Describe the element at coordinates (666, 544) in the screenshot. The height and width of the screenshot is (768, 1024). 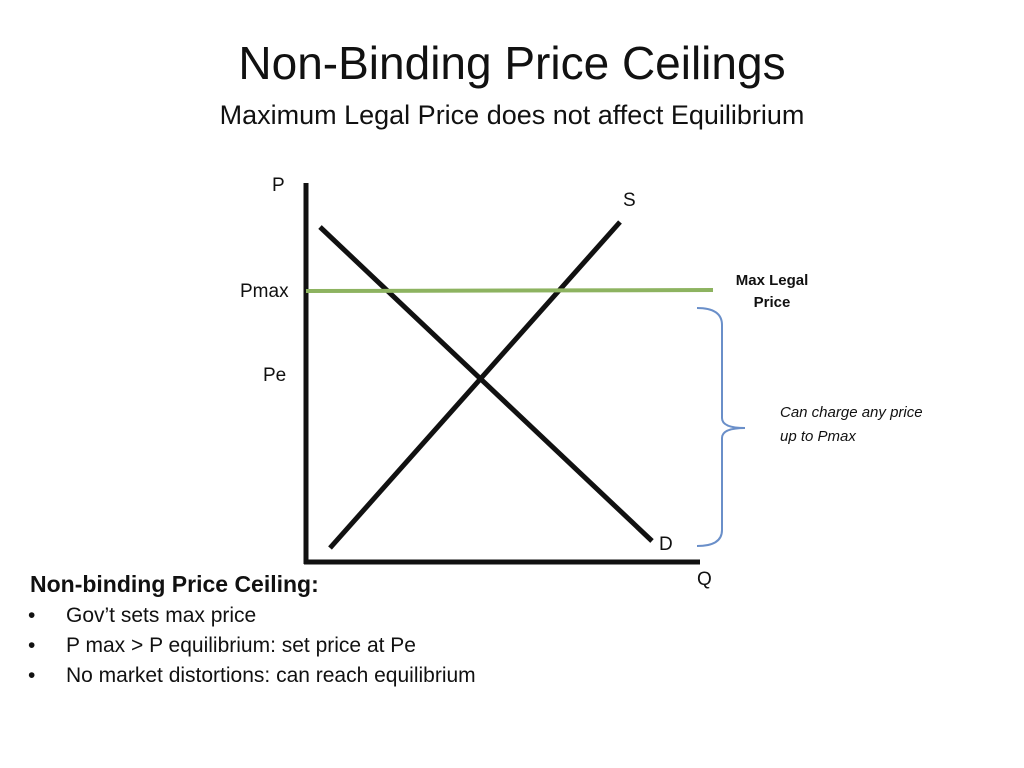
I see `demand-label: D` at that location.